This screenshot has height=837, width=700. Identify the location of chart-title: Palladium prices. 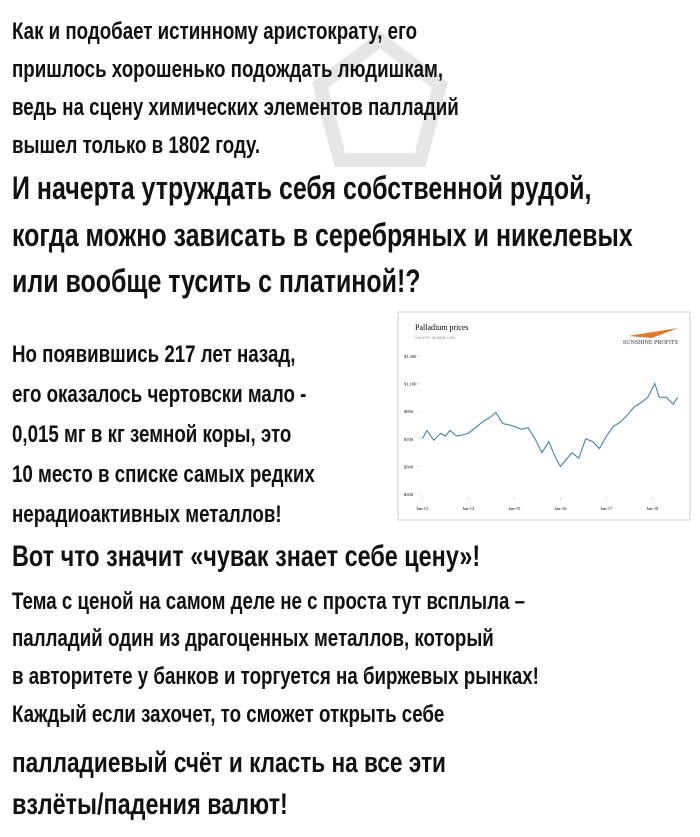
(442, 327).